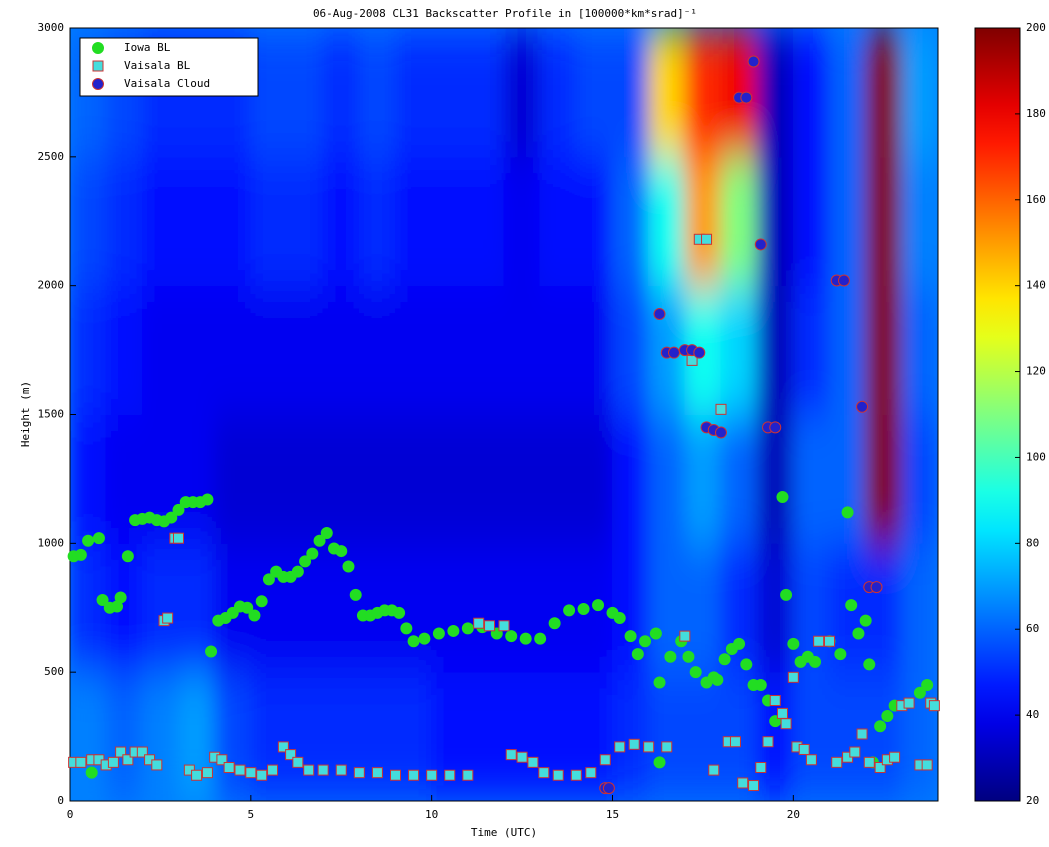  I want to click on legend-label: Vaisala BL, so click(157, 65).